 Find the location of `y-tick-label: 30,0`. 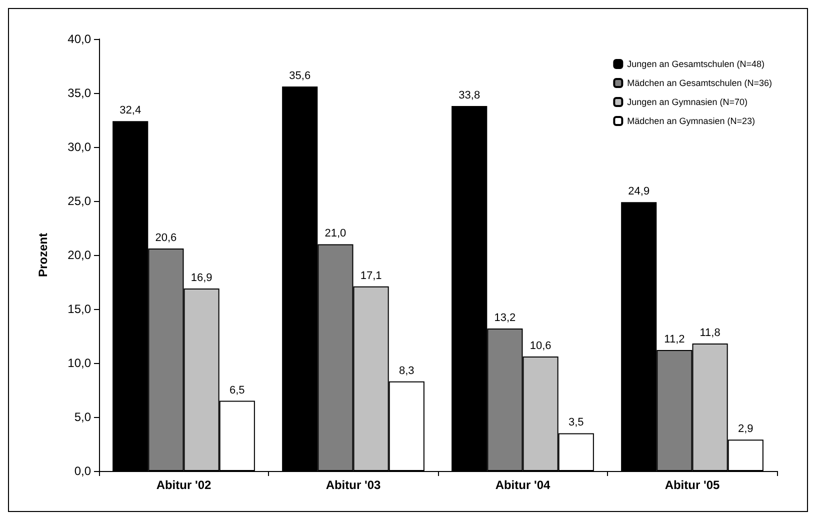

y-tick-label: 30,0 is located at coordinates (80, 147).